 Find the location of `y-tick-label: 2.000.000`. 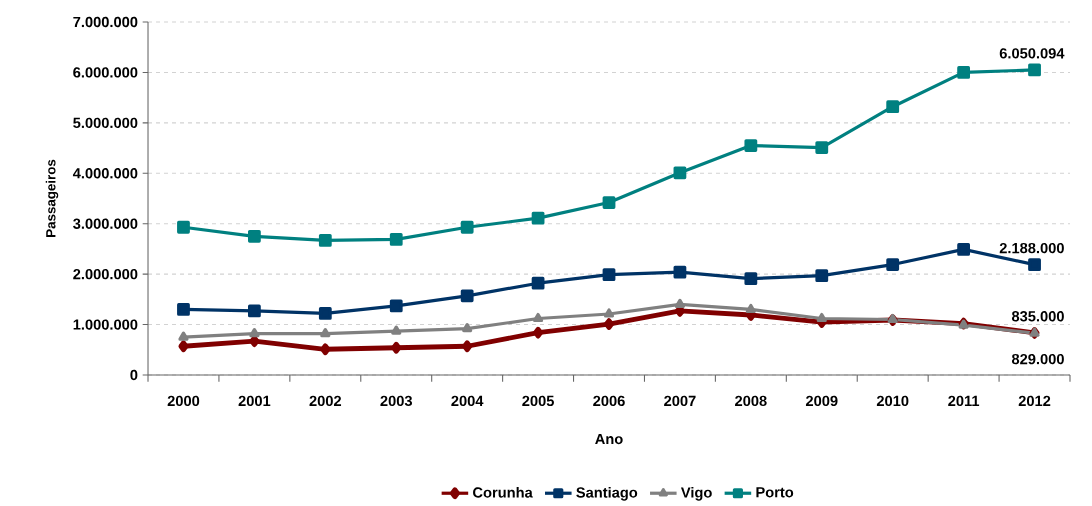

y-tick-label: 2.000.000 is located at coordinates (105, 274).